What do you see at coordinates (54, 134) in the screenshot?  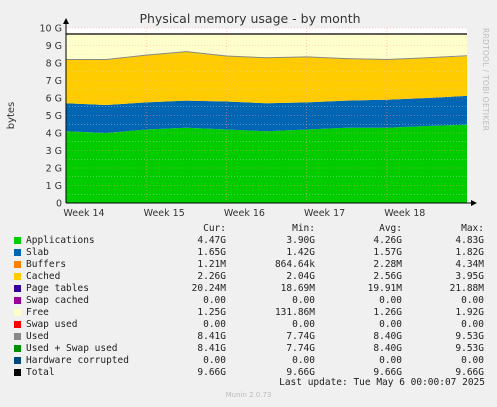 I see `y-tick-label: 4 G` at bounding box center [54, 134].